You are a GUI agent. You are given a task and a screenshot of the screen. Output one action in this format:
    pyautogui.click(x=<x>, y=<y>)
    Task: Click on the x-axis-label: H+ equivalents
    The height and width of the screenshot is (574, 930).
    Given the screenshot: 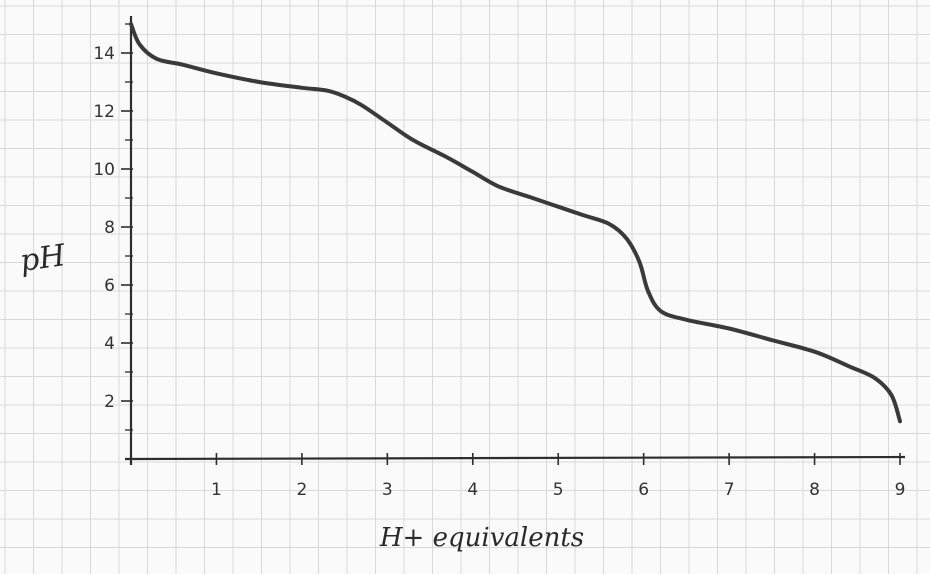 What is the action you would take?
    pyautogui.click(x=481, y=538)
    